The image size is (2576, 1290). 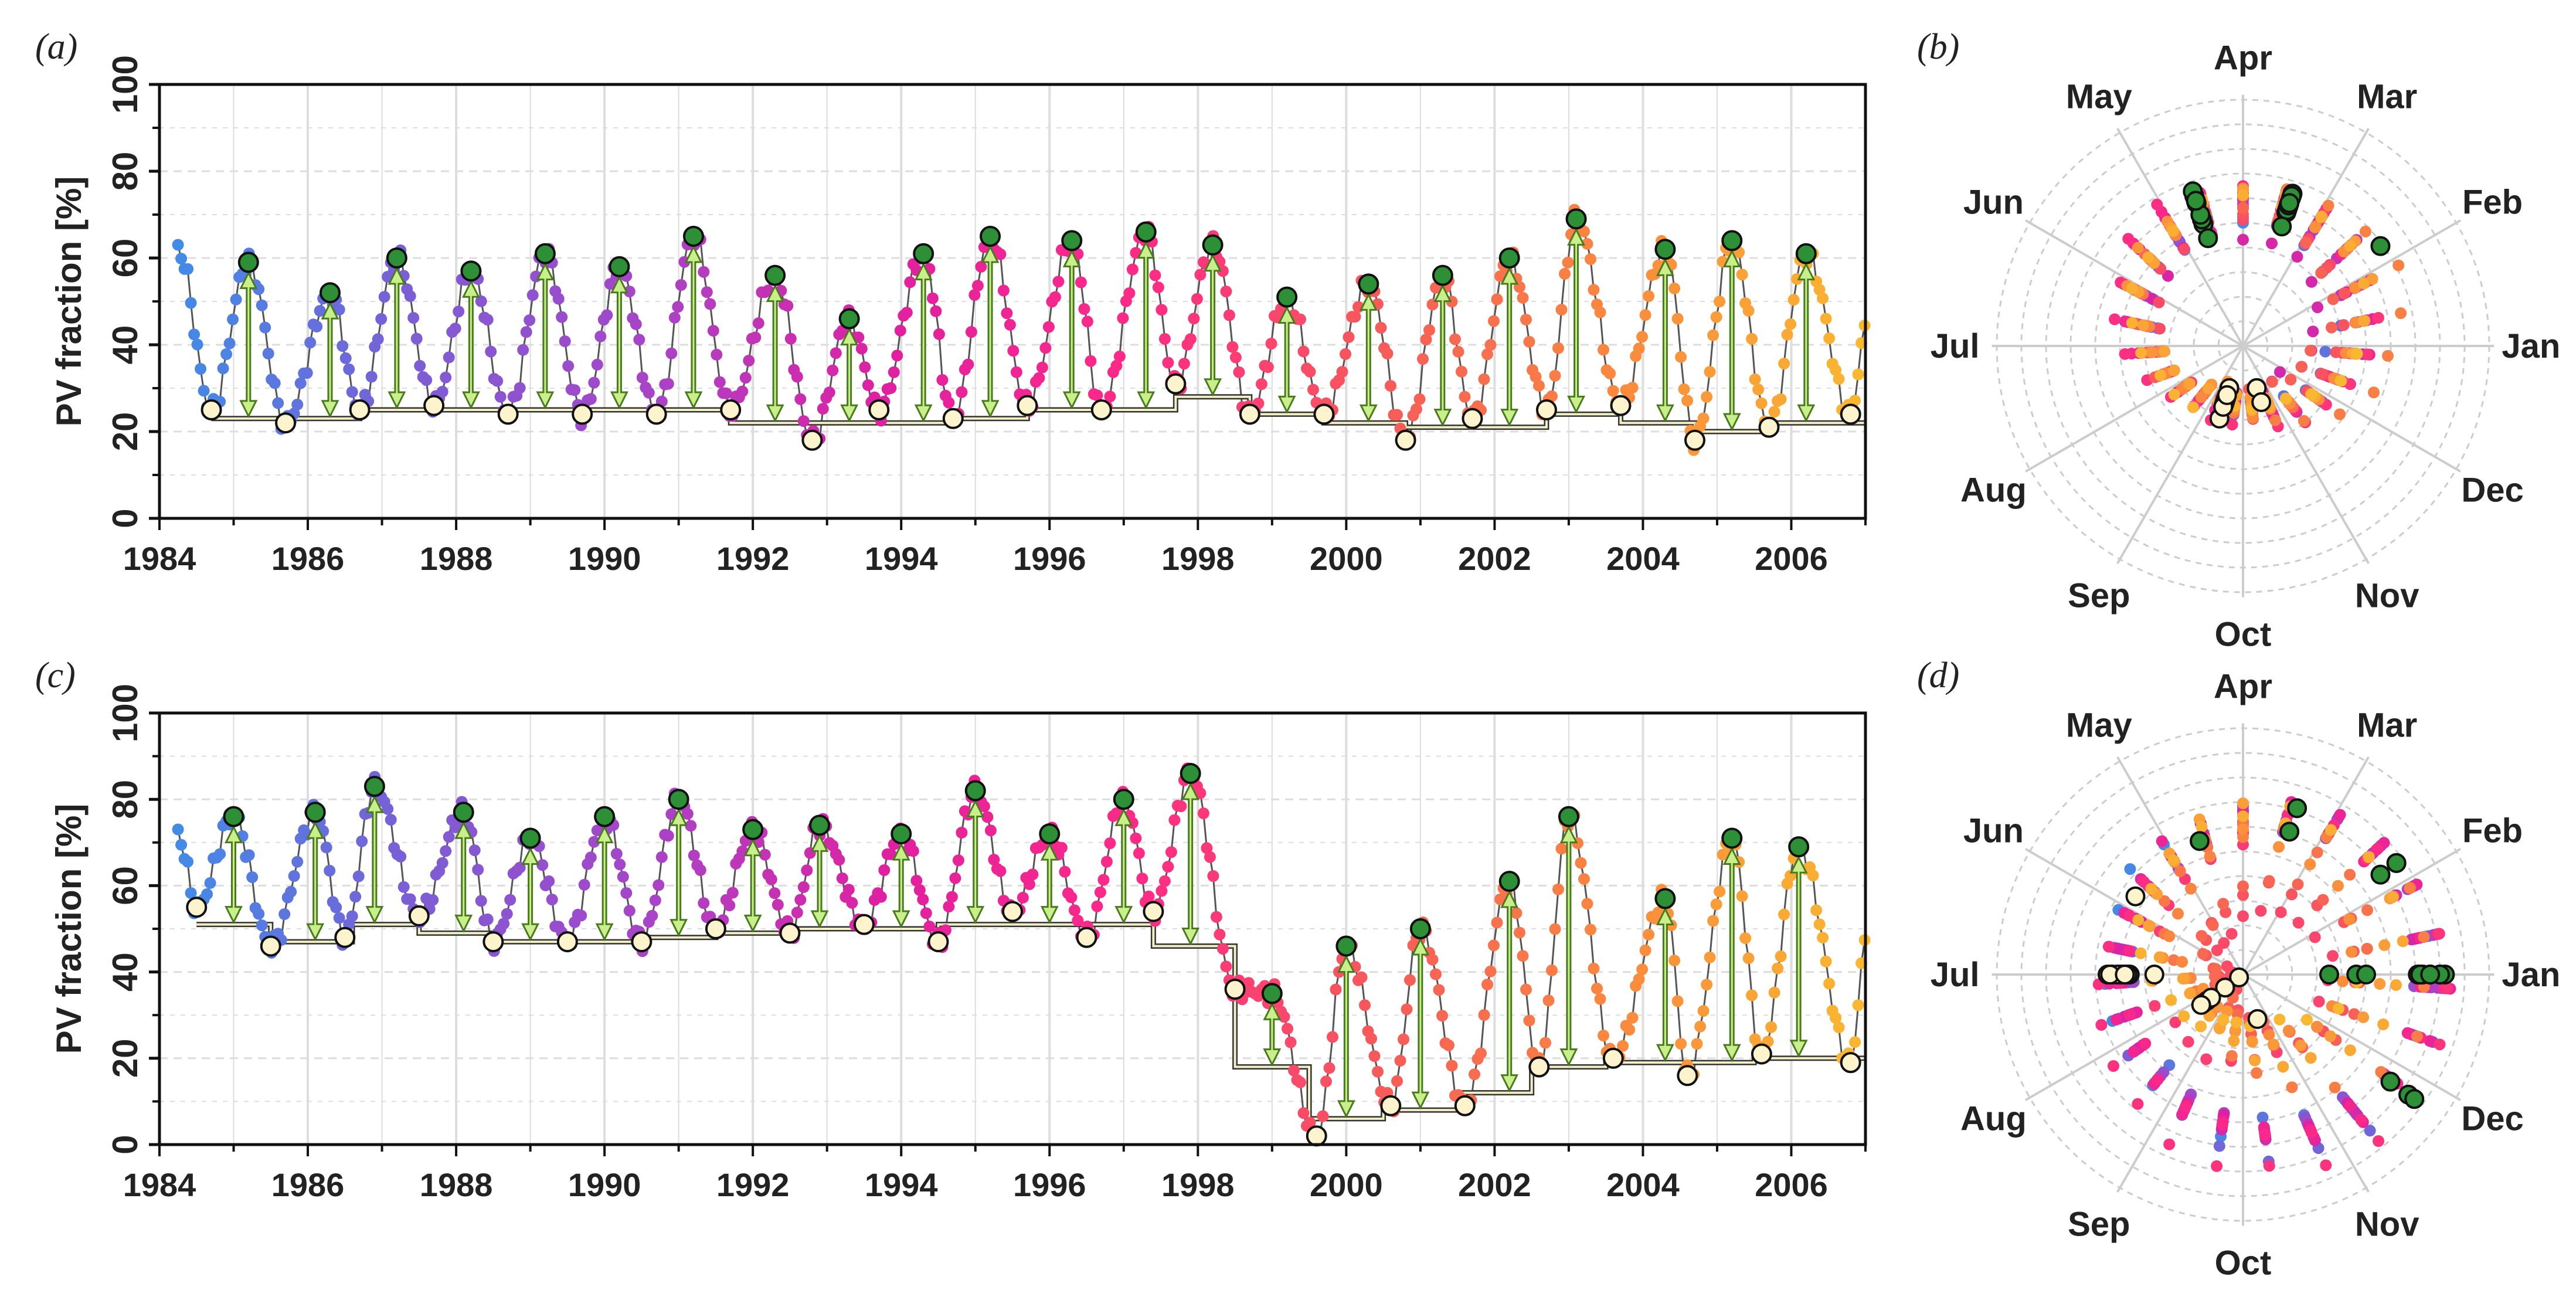 I want to click on y-tick-label: 100, so click(x=126, y=713).